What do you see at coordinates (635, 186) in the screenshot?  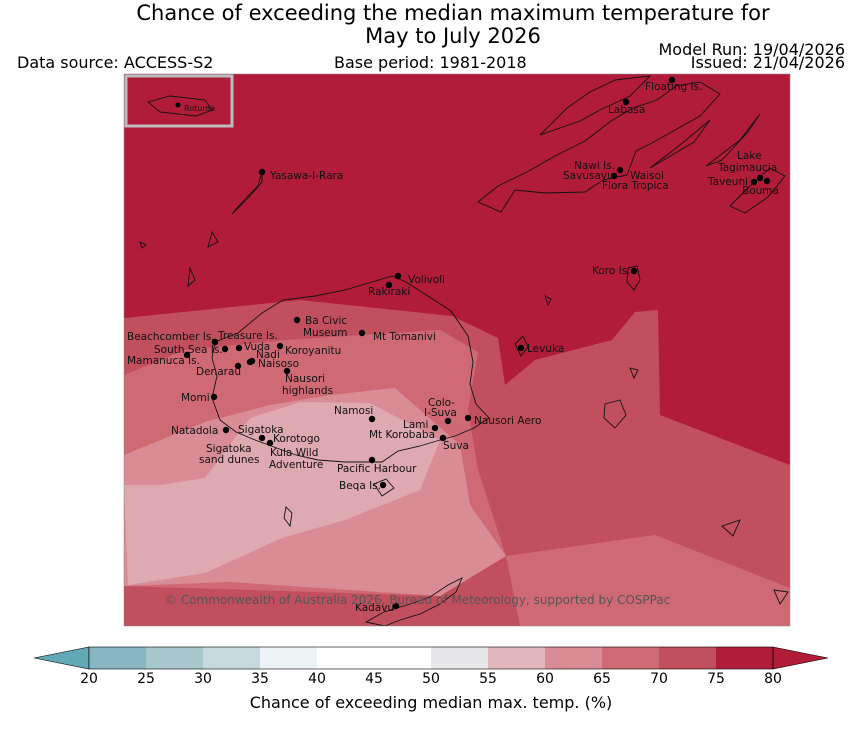 I see `place-label: Flora Tropica` at bounding box center [635, 186].